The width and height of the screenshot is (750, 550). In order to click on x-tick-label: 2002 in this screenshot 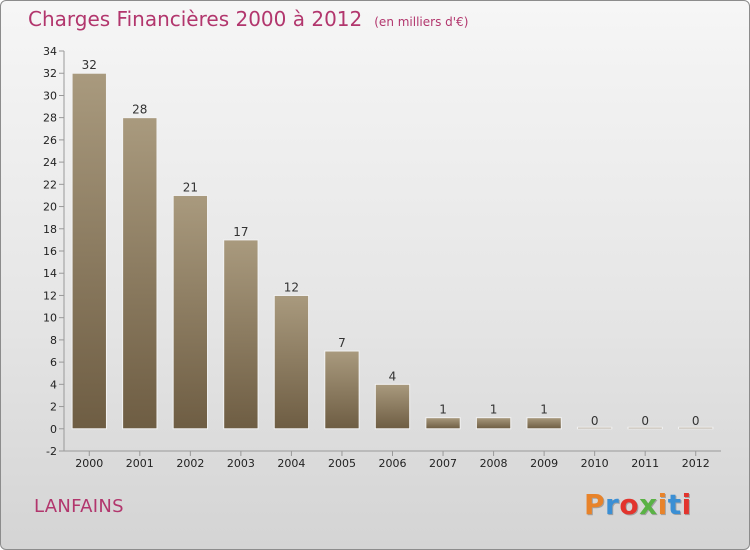, I will do `click(190, 463)`.